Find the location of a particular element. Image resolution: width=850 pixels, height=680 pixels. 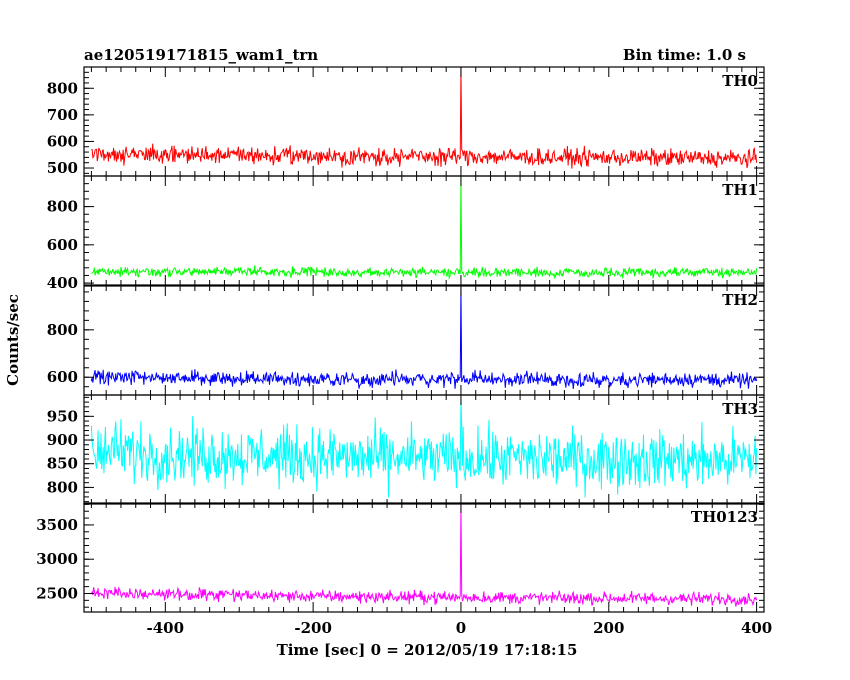

series-line-th3 is located at coordinates (424, 447).